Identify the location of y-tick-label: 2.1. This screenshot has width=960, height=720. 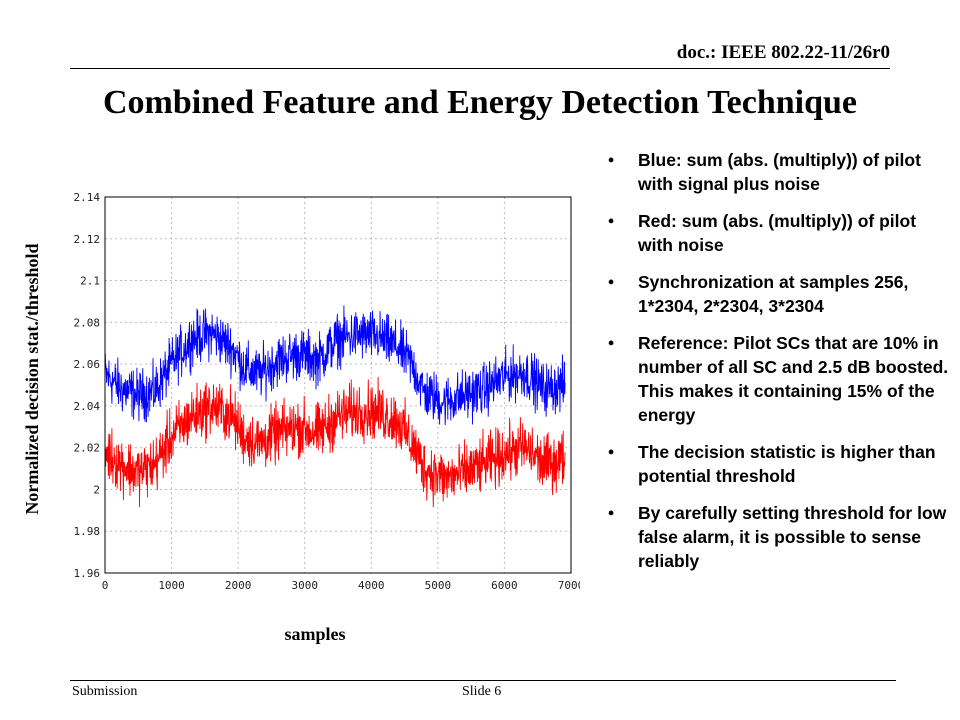
(90, 281).